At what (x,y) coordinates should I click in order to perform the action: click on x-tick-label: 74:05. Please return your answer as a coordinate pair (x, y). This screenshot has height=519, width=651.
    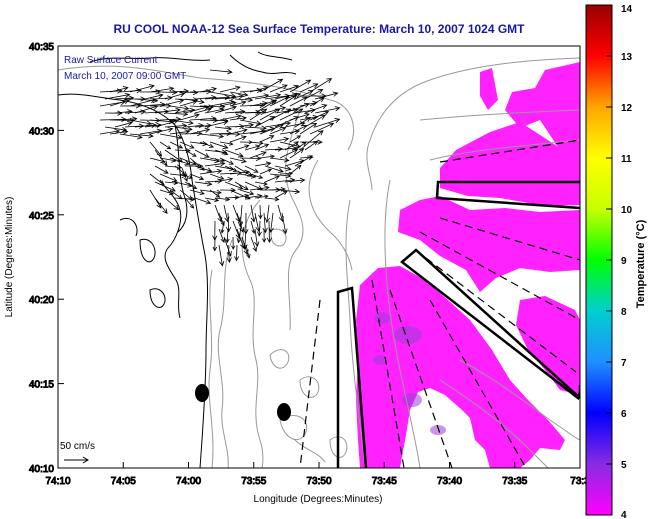
    Looking at the image, I should click on (123, 481).